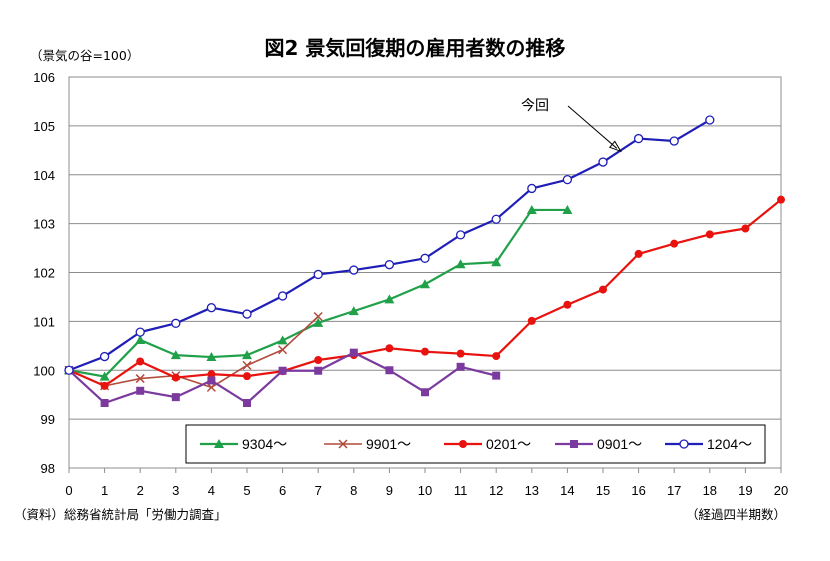  Describe the element at coordinates (353, 490) in the screenshot. I see `x-tick-label: 8` at that location.